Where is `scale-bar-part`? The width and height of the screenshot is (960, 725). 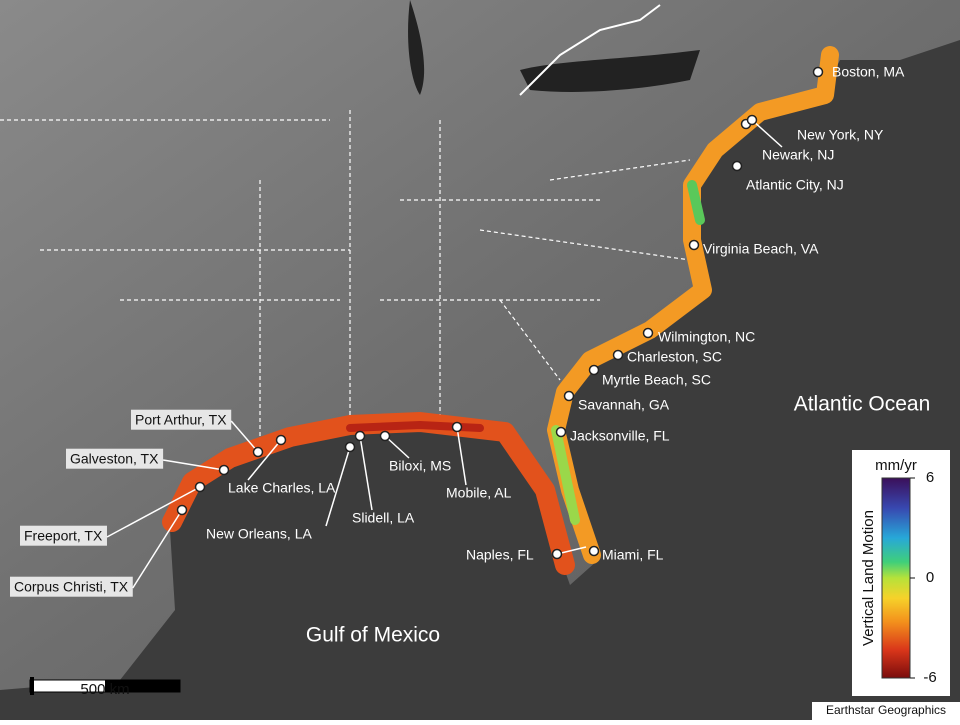 scale-bar-part is located at coordinates (142, 686).